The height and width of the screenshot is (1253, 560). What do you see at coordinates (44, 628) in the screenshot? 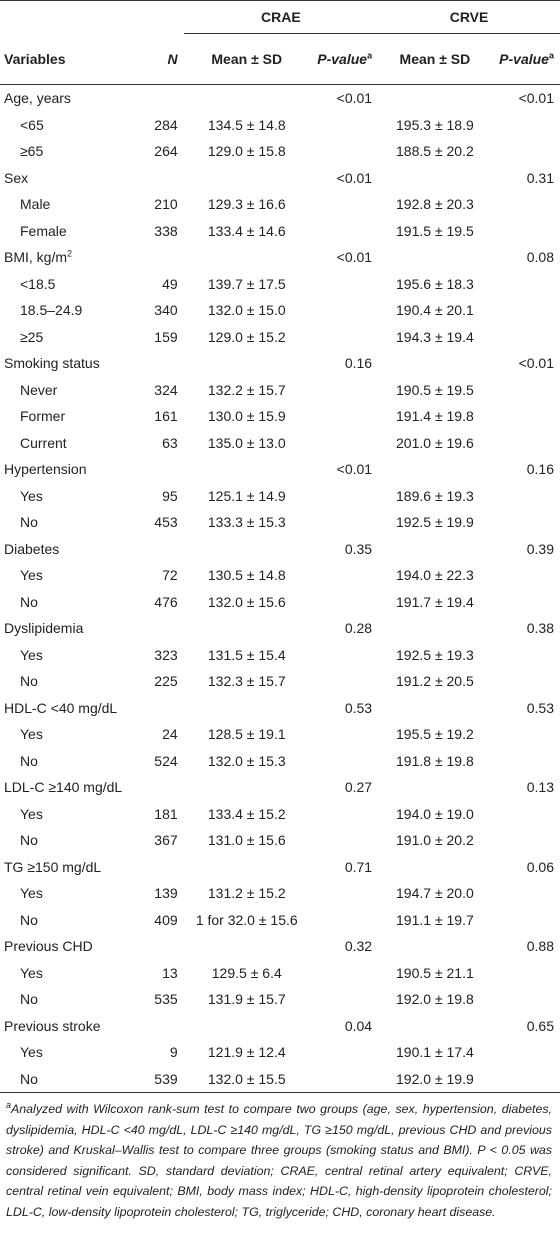
I see `cell-variable: Dyslipidemia` at bounding box center [44, 628].